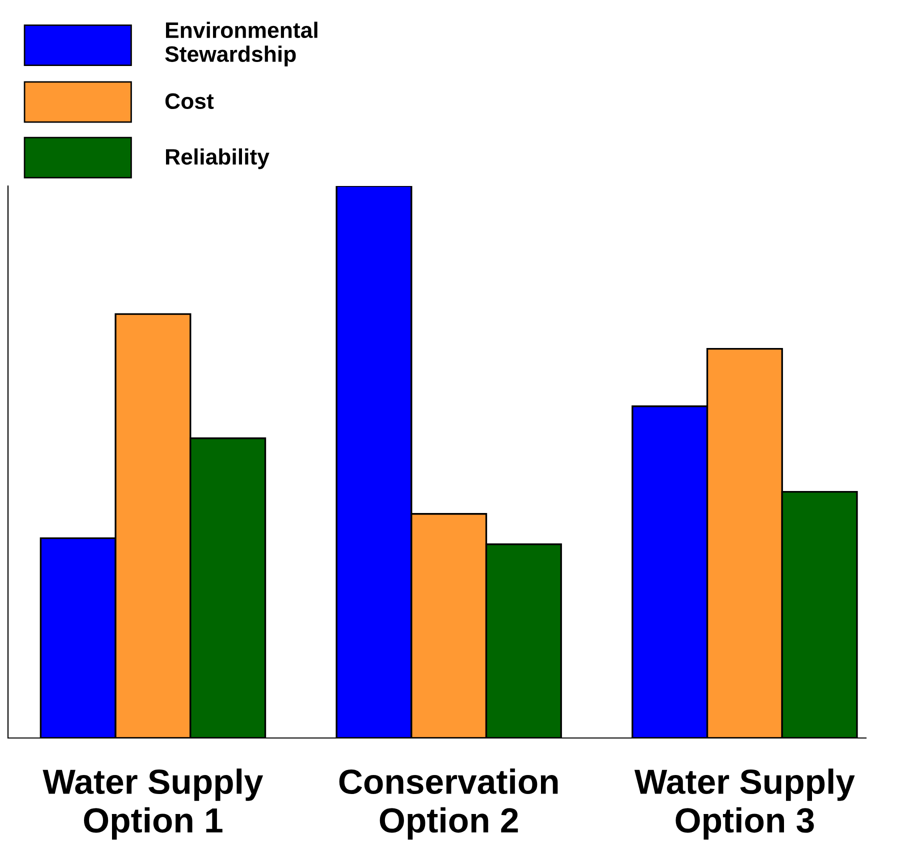  I want to click on legend-label: Reliability, so click(218, 159).